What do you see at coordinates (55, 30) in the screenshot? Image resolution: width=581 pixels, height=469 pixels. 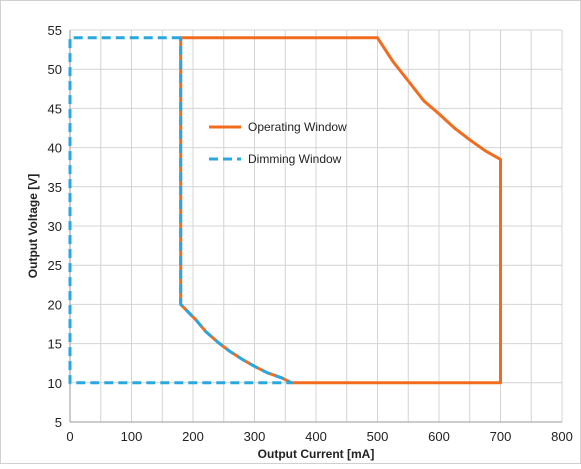 I see `y-tick-label: 55` at bounding box center [55, 30].